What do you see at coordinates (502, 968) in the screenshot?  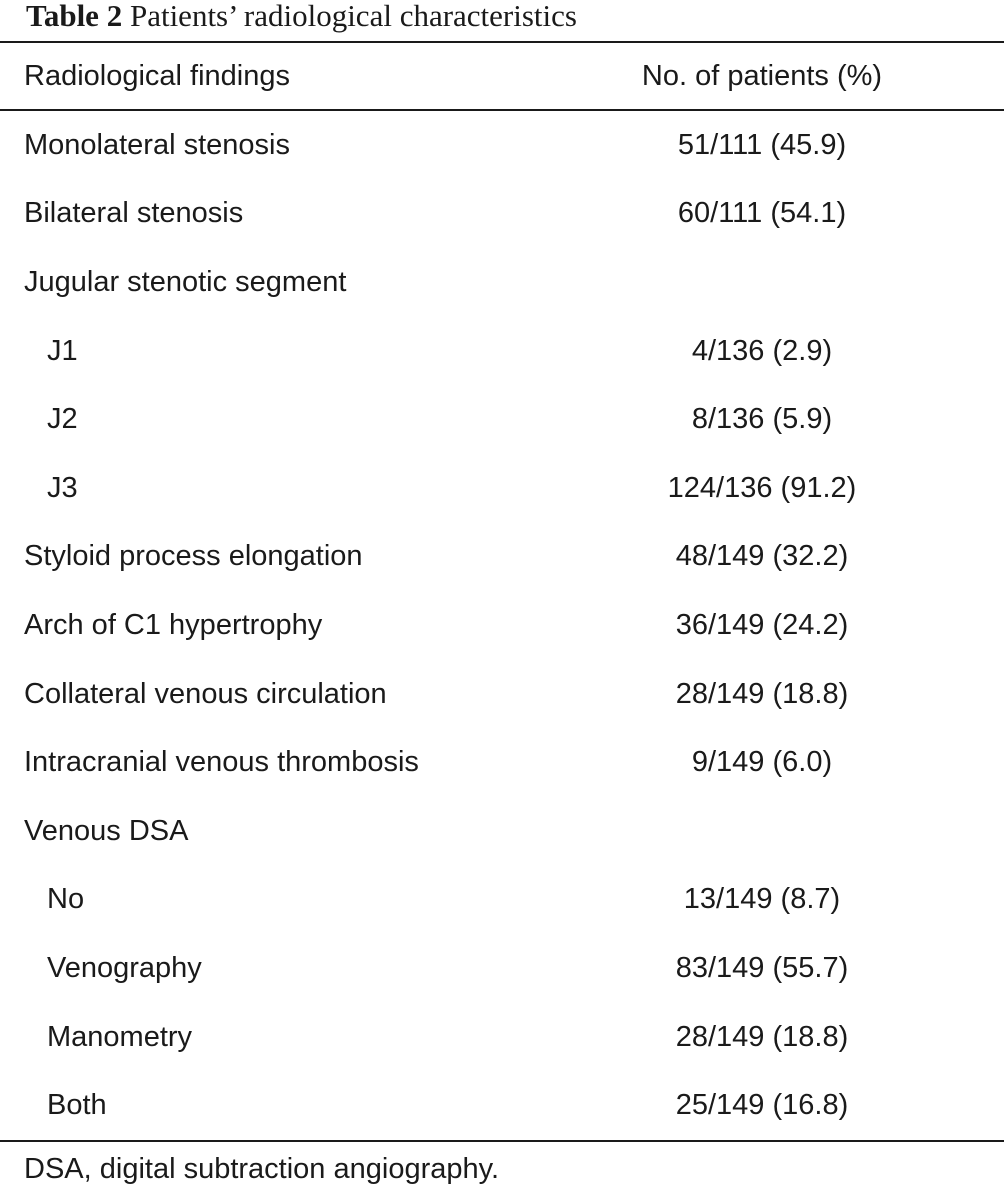 I see `table-row: Venography 83/149 (55.7)` at bounding box center [502, 968].